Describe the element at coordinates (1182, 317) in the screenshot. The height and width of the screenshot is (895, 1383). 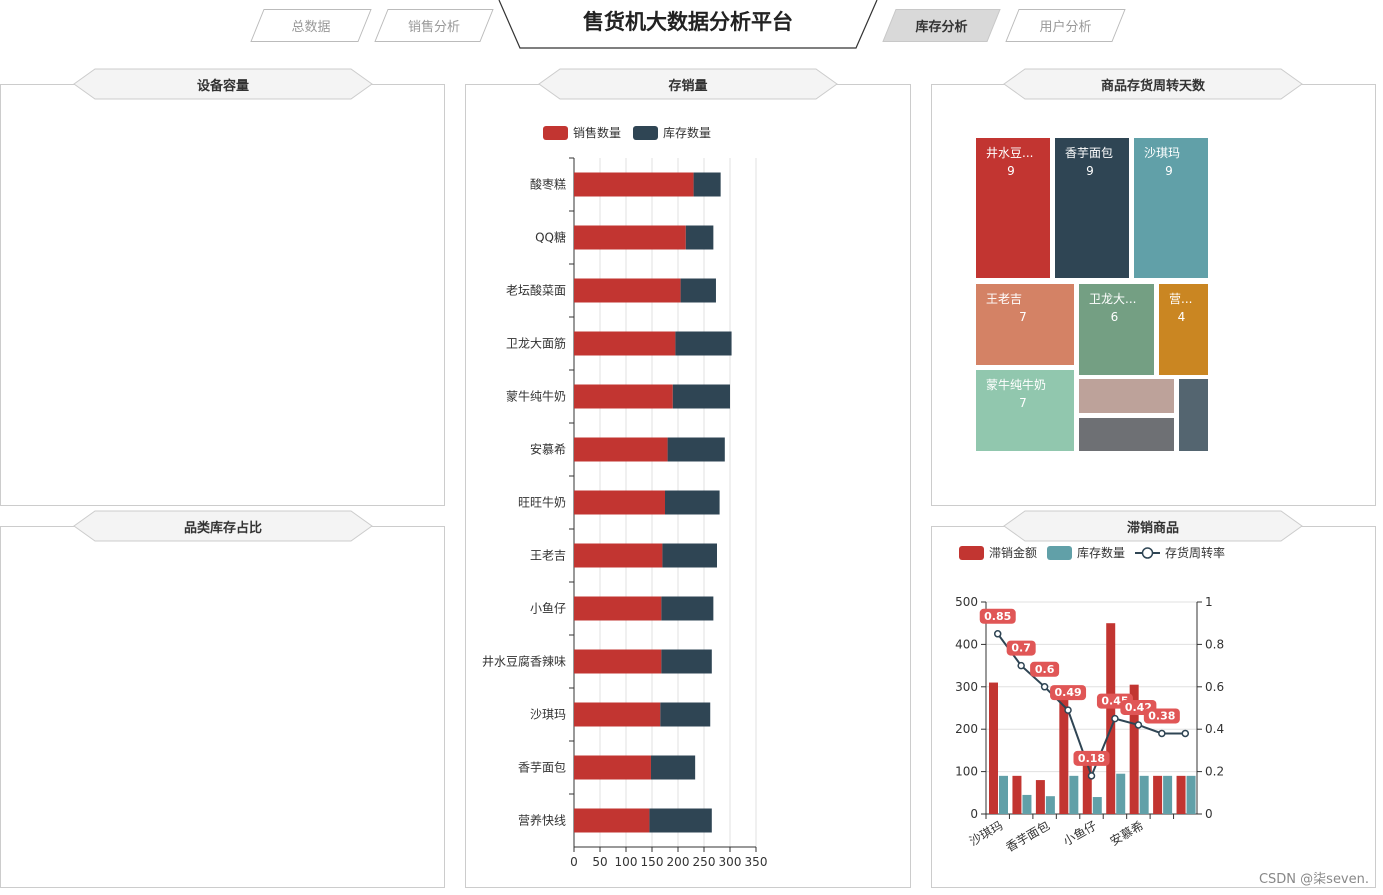
I see `treemap-cell-value: 4` at that location.